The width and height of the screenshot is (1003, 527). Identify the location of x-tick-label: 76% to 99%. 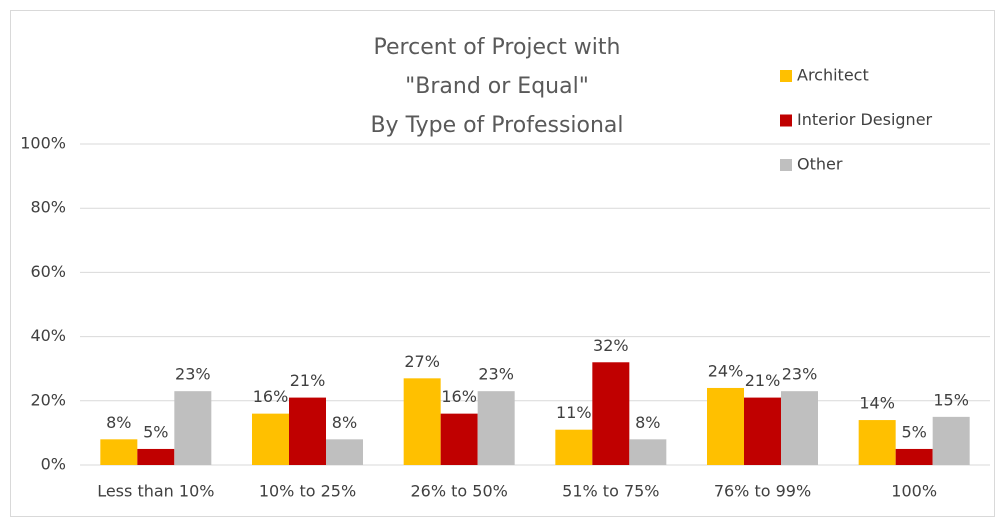
(762, 491).